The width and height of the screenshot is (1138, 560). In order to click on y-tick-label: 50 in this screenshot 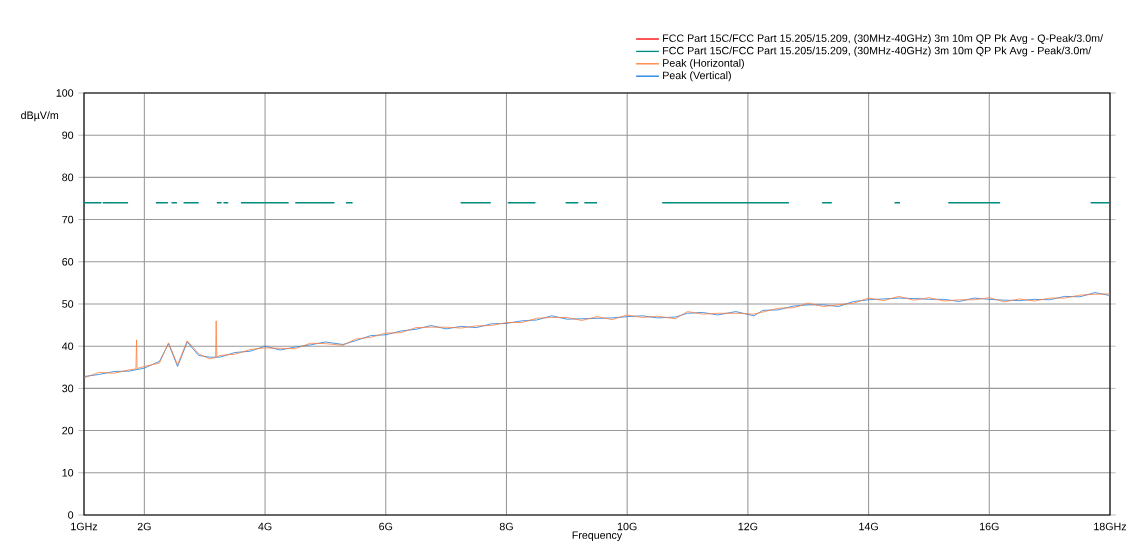, I will do `click(68, 304)`.